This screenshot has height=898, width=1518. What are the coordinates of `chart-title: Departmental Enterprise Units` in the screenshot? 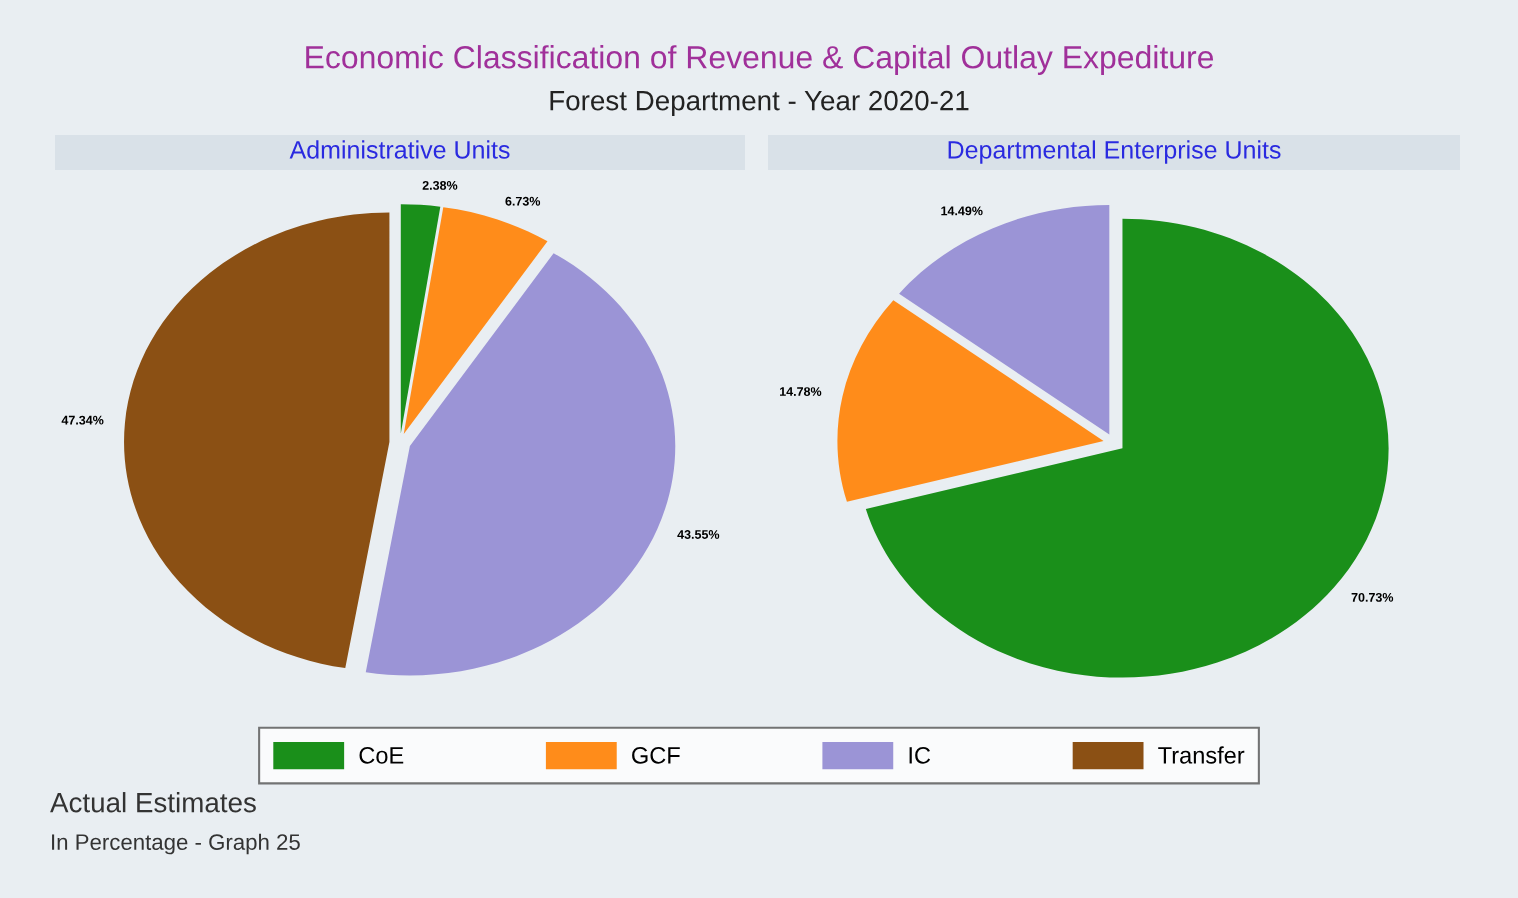 It's located at (1114, 152).